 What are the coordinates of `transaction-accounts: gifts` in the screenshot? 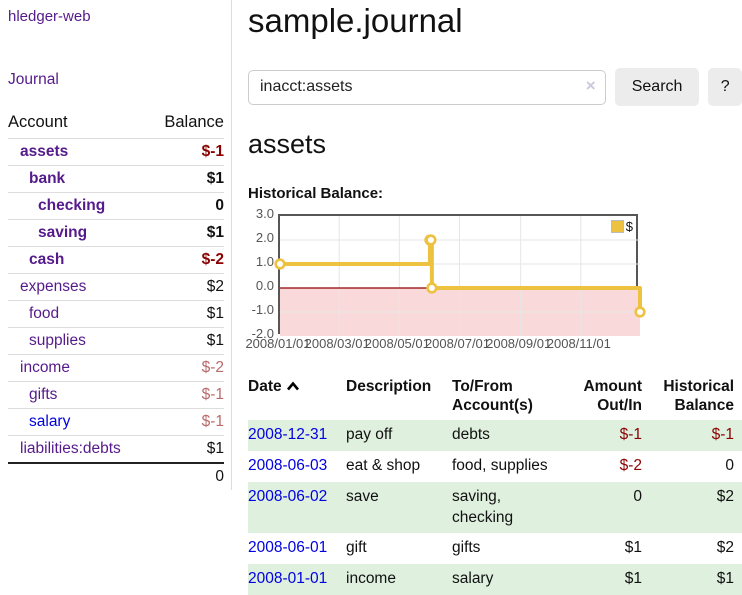 It's located at (466, 548).